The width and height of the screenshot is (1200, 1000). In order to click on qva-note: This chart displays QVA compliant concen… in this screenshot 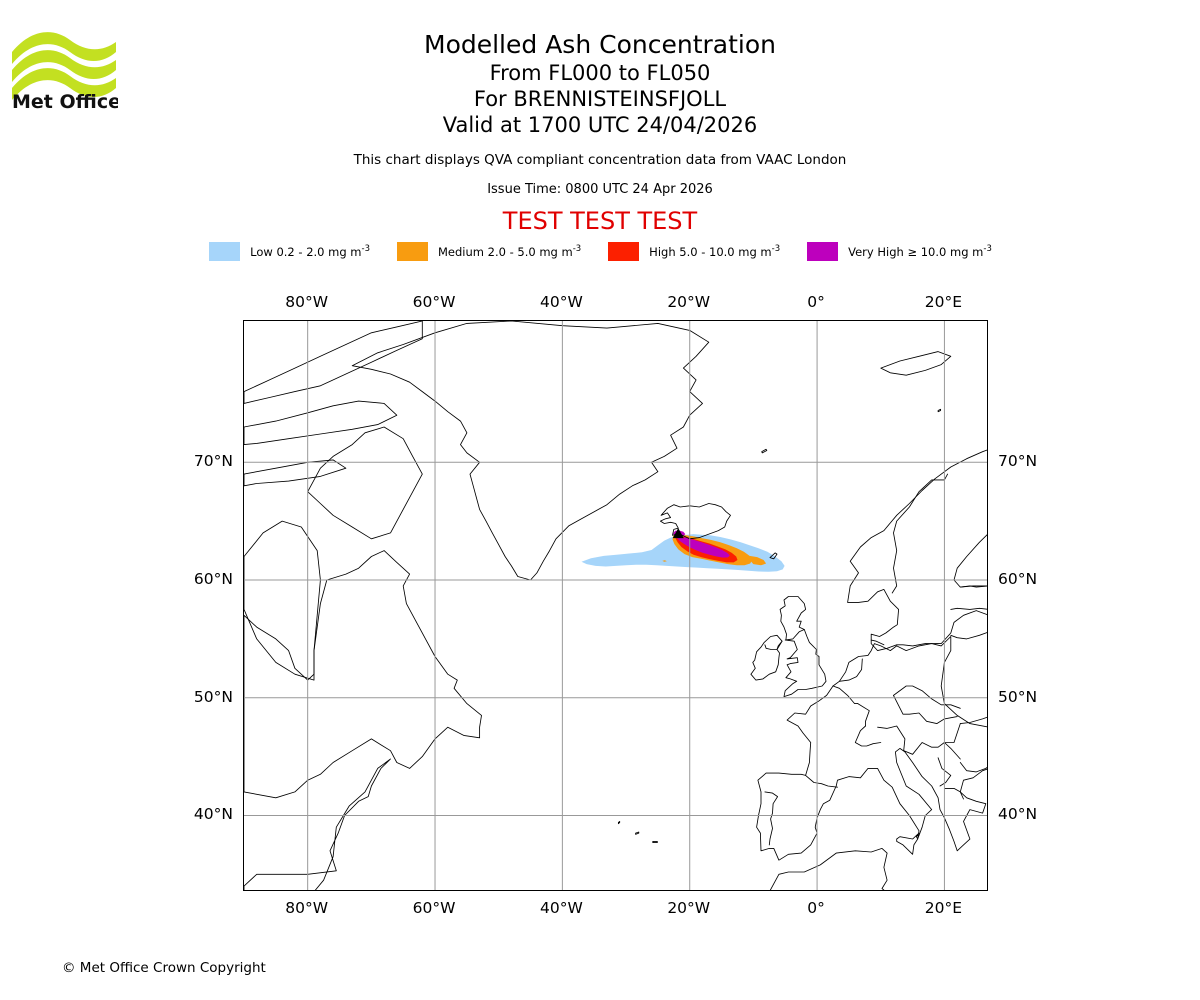, I will do `click(600, 160)`.